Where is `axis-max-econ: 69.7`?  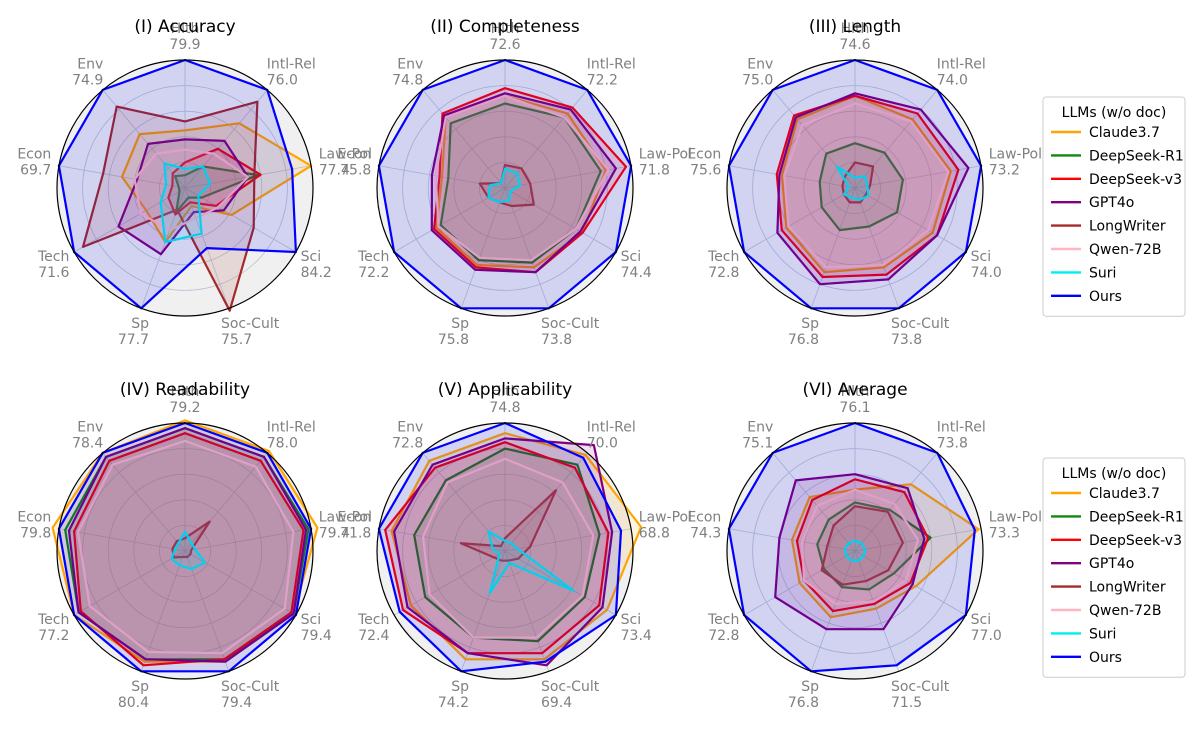 axis-max-econ: 69.7 is located at coordinates (35, 171).